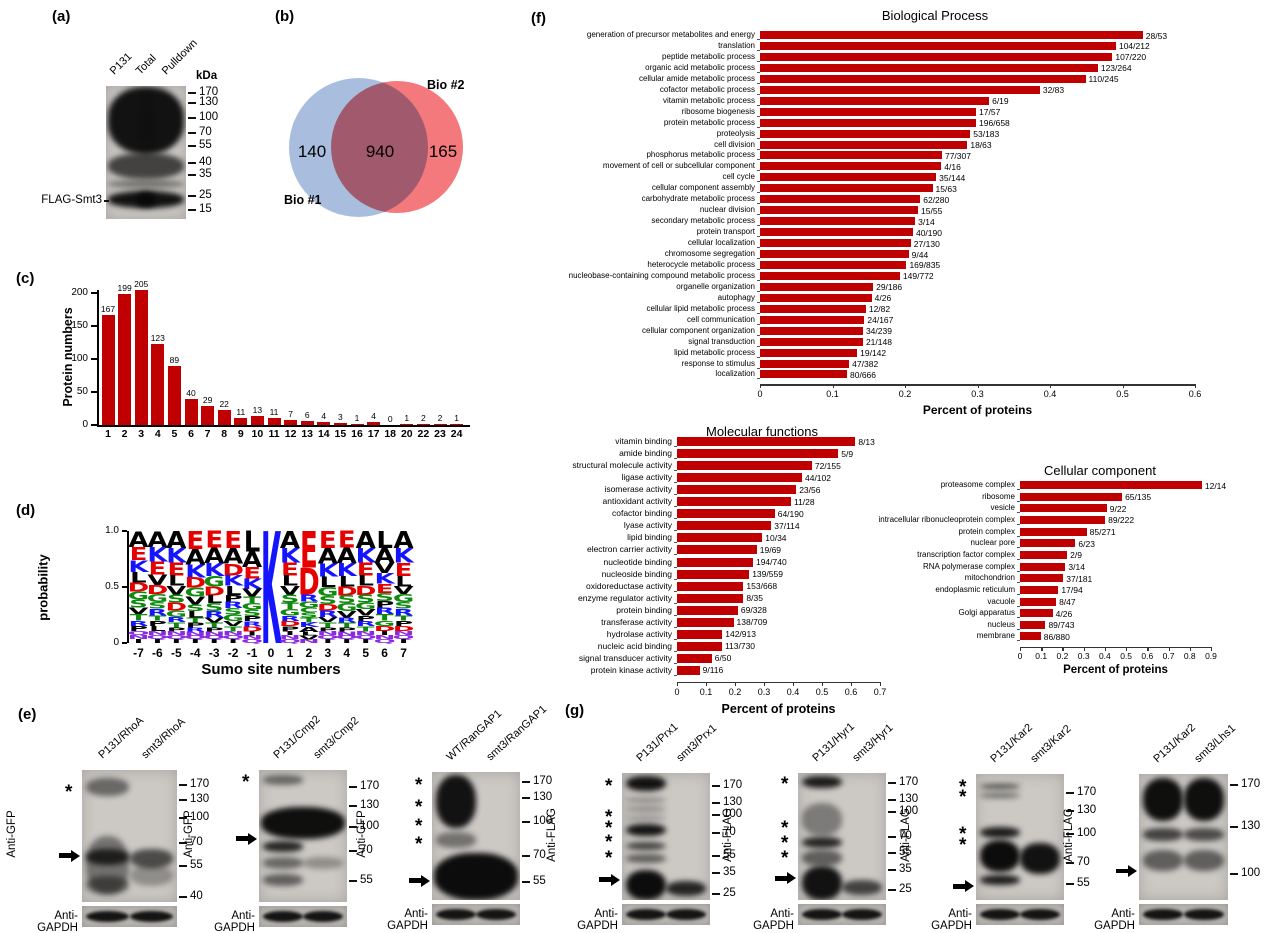  What do you see at coordinates (440, 434) in the screenshot?
I see `c-x-tick-label: 23` at bounding box center [440, 434].